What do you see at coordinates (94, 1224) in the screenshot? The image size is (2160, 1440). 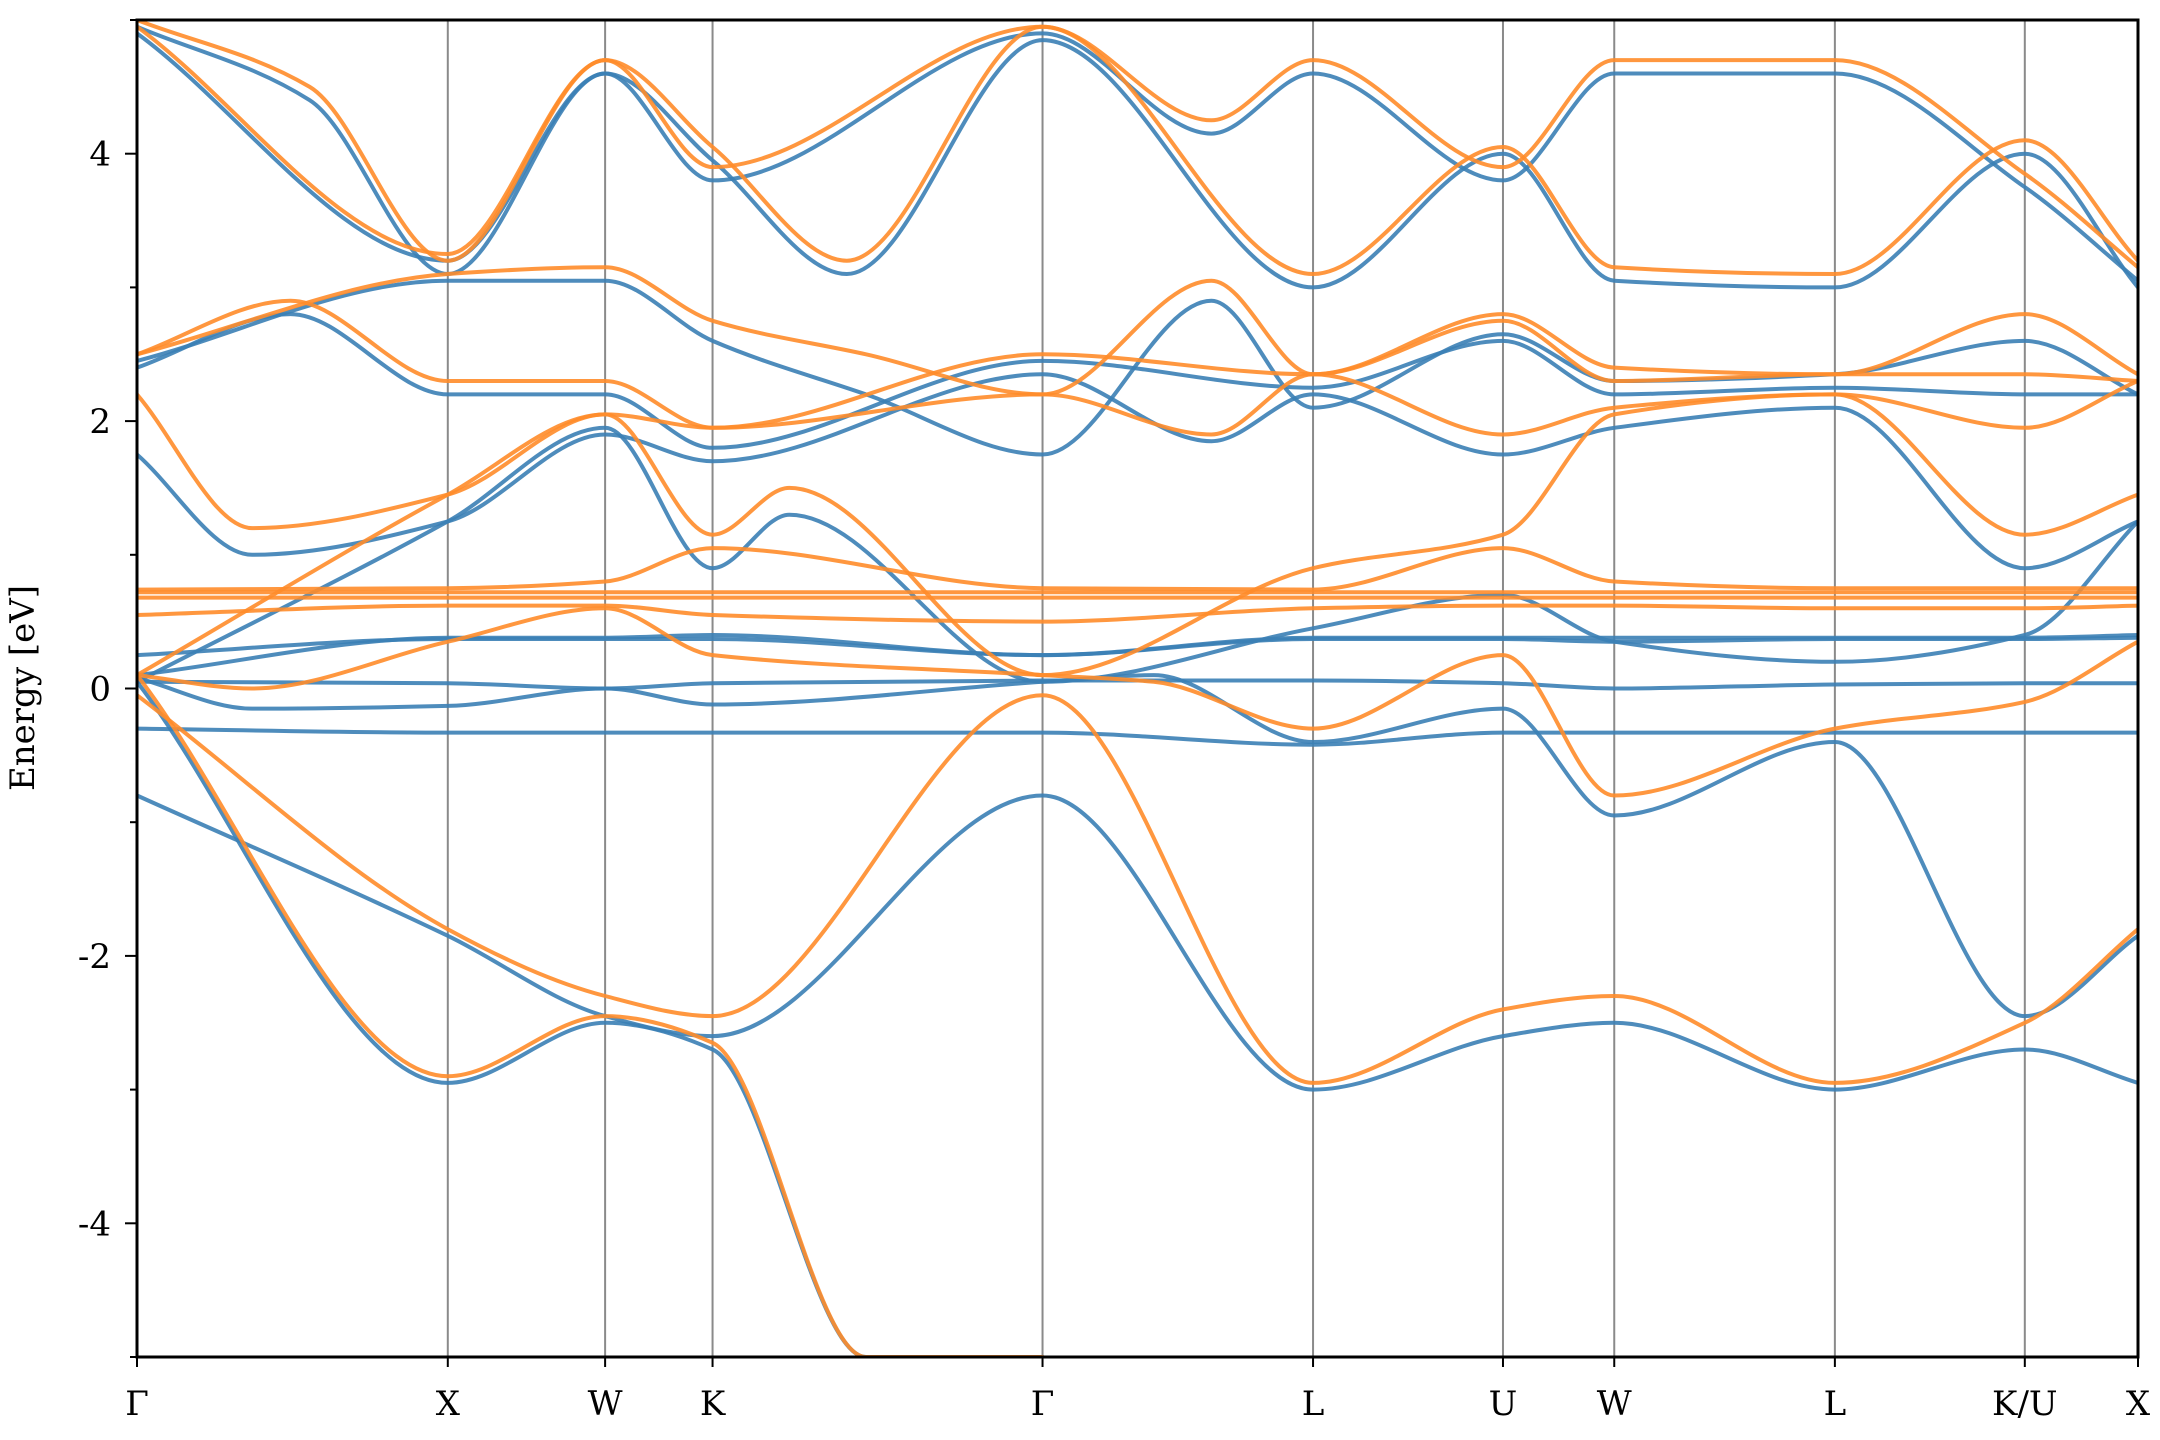 I see `y-tick-label: -4` at bounding box center [94, 1224].